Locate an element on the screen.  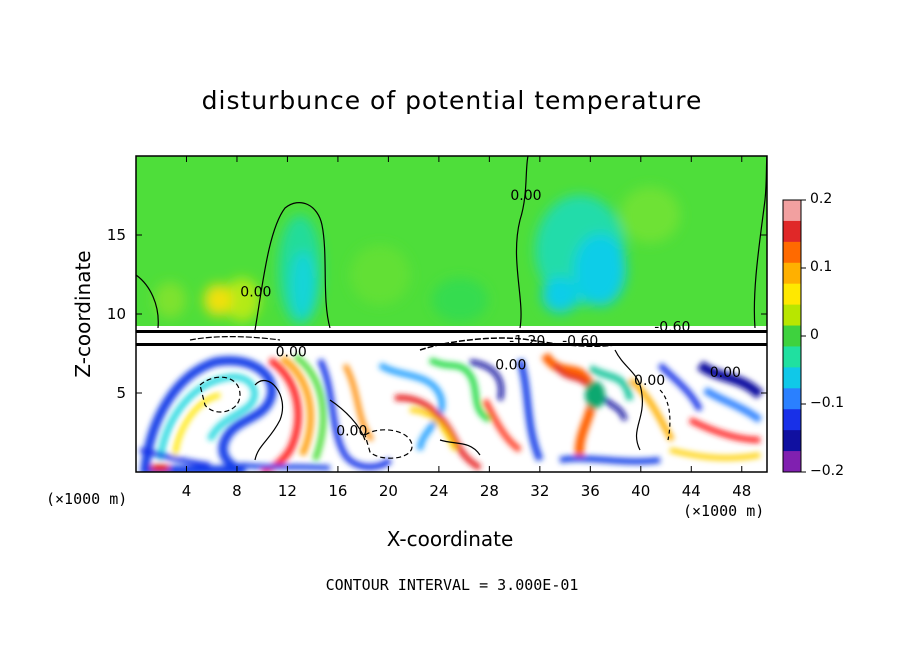
contour-label: -1.20 is located at coordinates (527, 342).